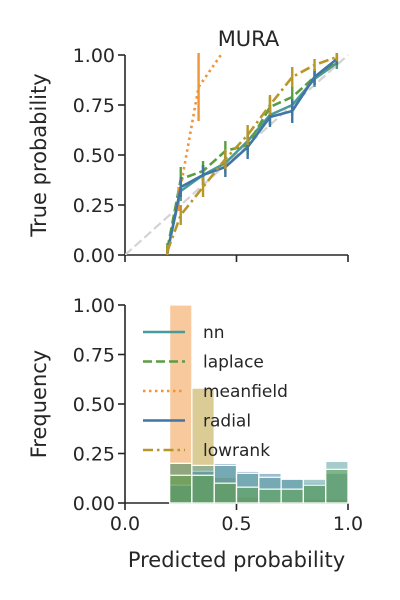 Image resolution: width=400 pixels, height=600 pixels. Describe the element at coordinates (199, 127) in the screenshot. I see `calibration-line-meanfield` at that location.